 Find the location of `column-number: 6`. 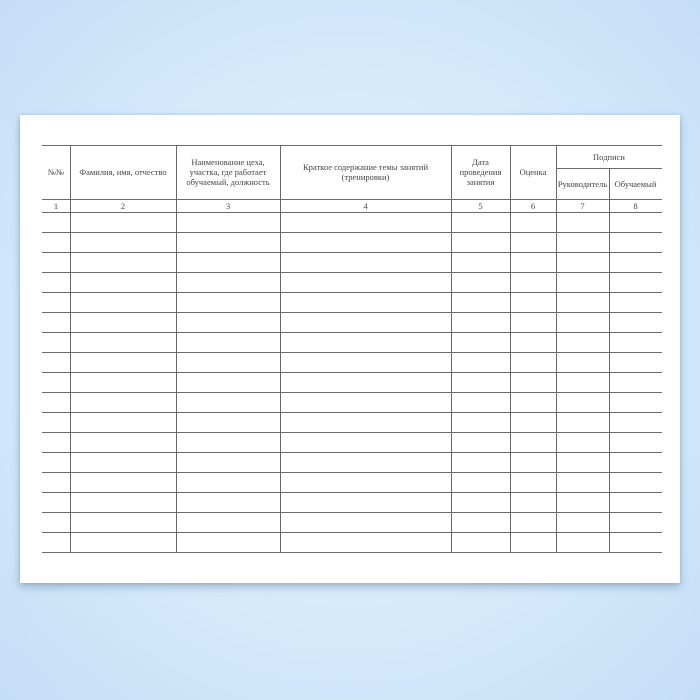

column-number: 6 is located at coordinates (533, 205).